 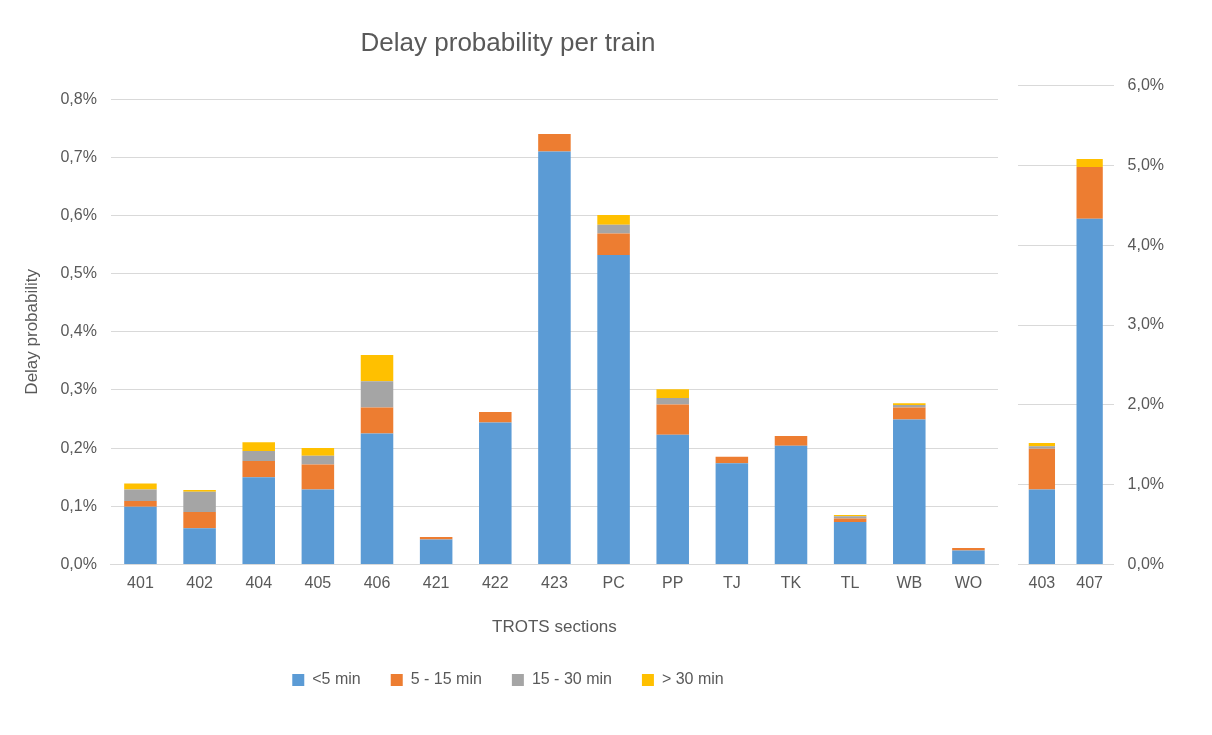 I want to click on y2-tick-label: 4,0%, so click(x=1145, y=244).